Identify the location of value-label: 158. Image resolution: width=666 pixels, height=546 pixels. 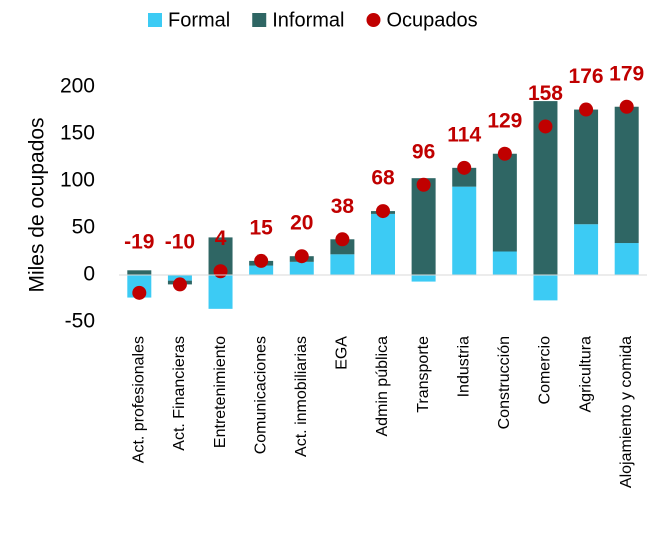
(545, 93).